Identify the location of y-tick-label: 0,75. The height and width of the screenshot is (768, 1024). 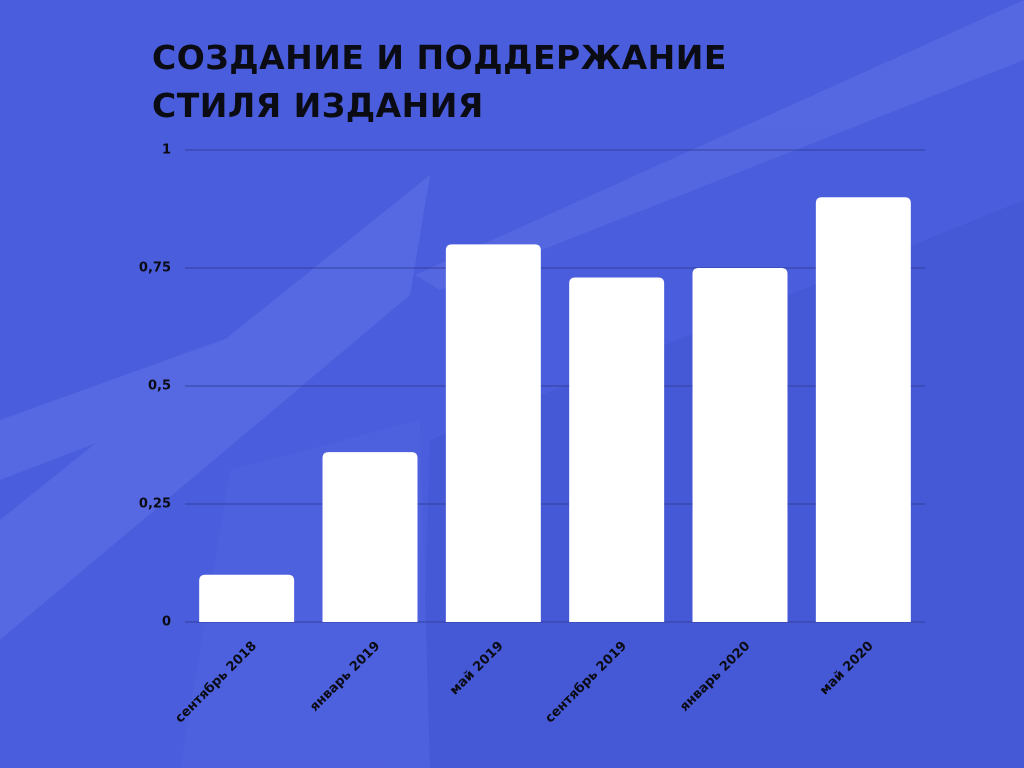
(155, 268).